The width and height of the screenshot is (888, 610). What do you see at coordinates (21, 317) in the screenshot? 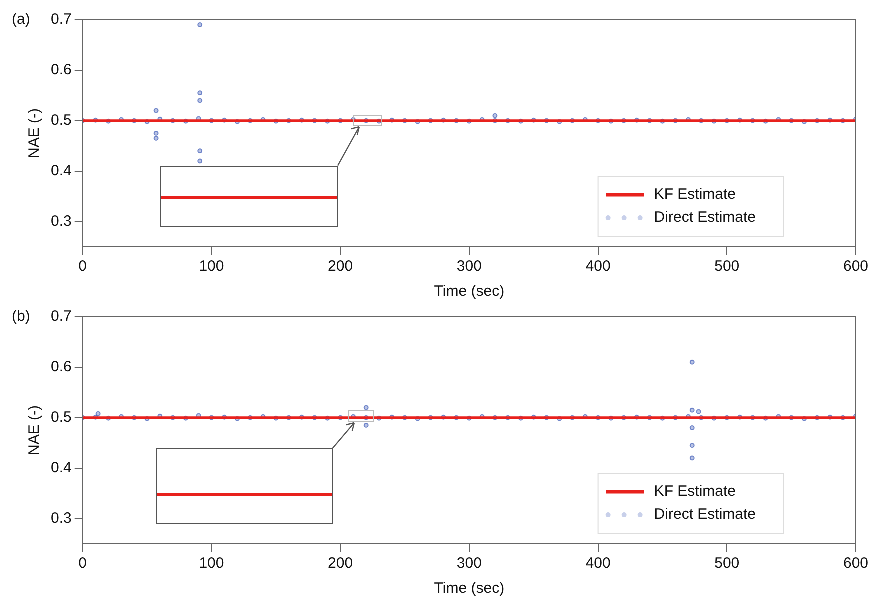
I see `chart-title: (b)` at bounding box center [21, 317].